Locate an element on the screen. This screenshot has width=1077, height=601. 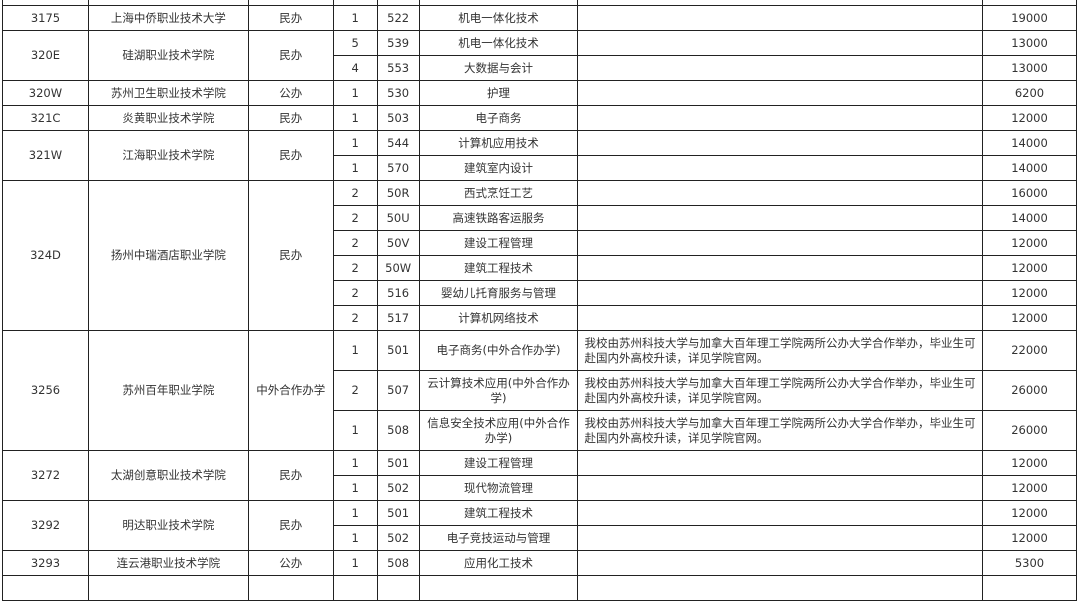
table-row: 3292 明达职业技术学院 民办 1 501 建筑工程技术 12000 is located at coordinates (539, 525).